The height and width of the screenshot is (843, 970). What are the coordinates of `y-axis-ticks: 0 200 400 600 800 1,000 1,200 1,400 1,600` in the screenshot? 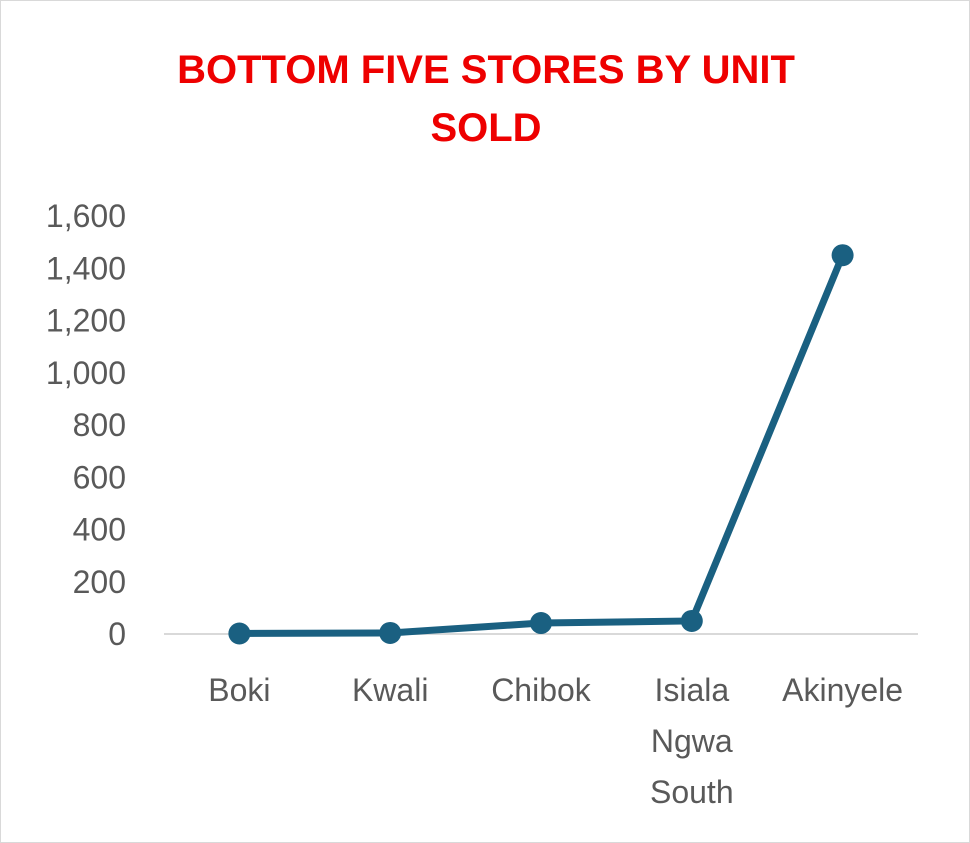 It's located at (86, 425).